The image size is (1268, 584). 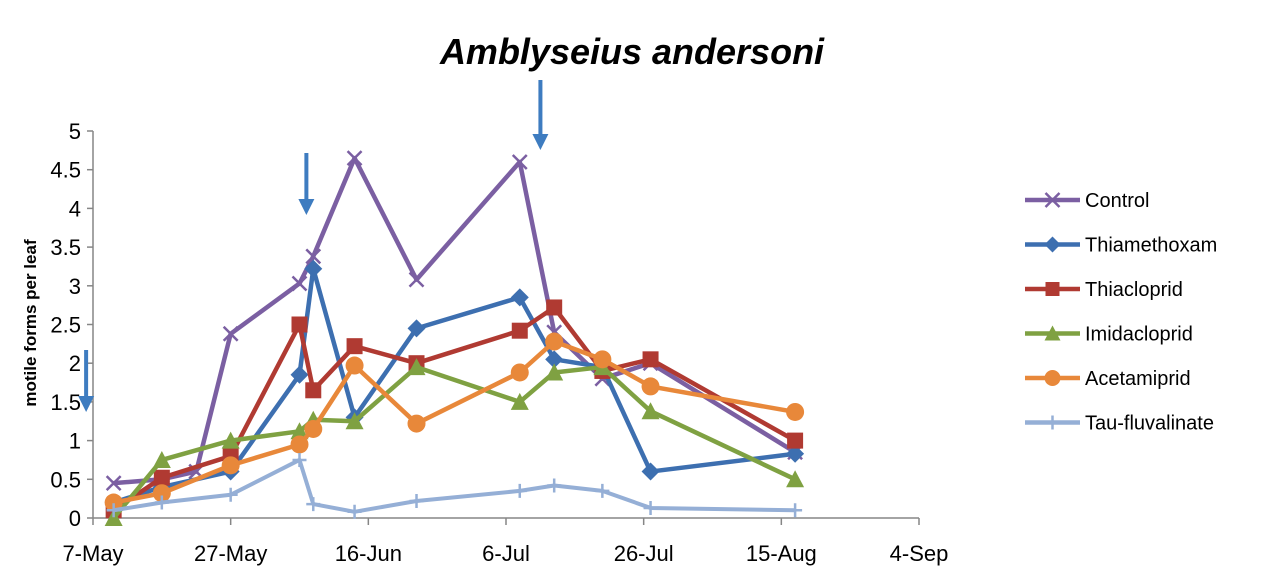 What do you see at coordinates (644, 553) in the screenshot?
I see `x-tick-label: 26-Jul` at bounding box center [644, 553].